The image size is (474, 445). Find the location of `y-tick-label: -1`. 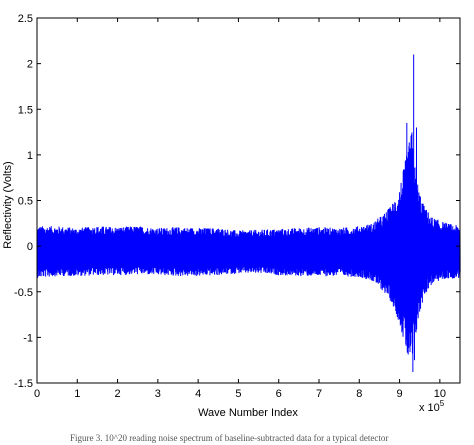

y-tick-label: -1 is located at coordinates (28, 338).